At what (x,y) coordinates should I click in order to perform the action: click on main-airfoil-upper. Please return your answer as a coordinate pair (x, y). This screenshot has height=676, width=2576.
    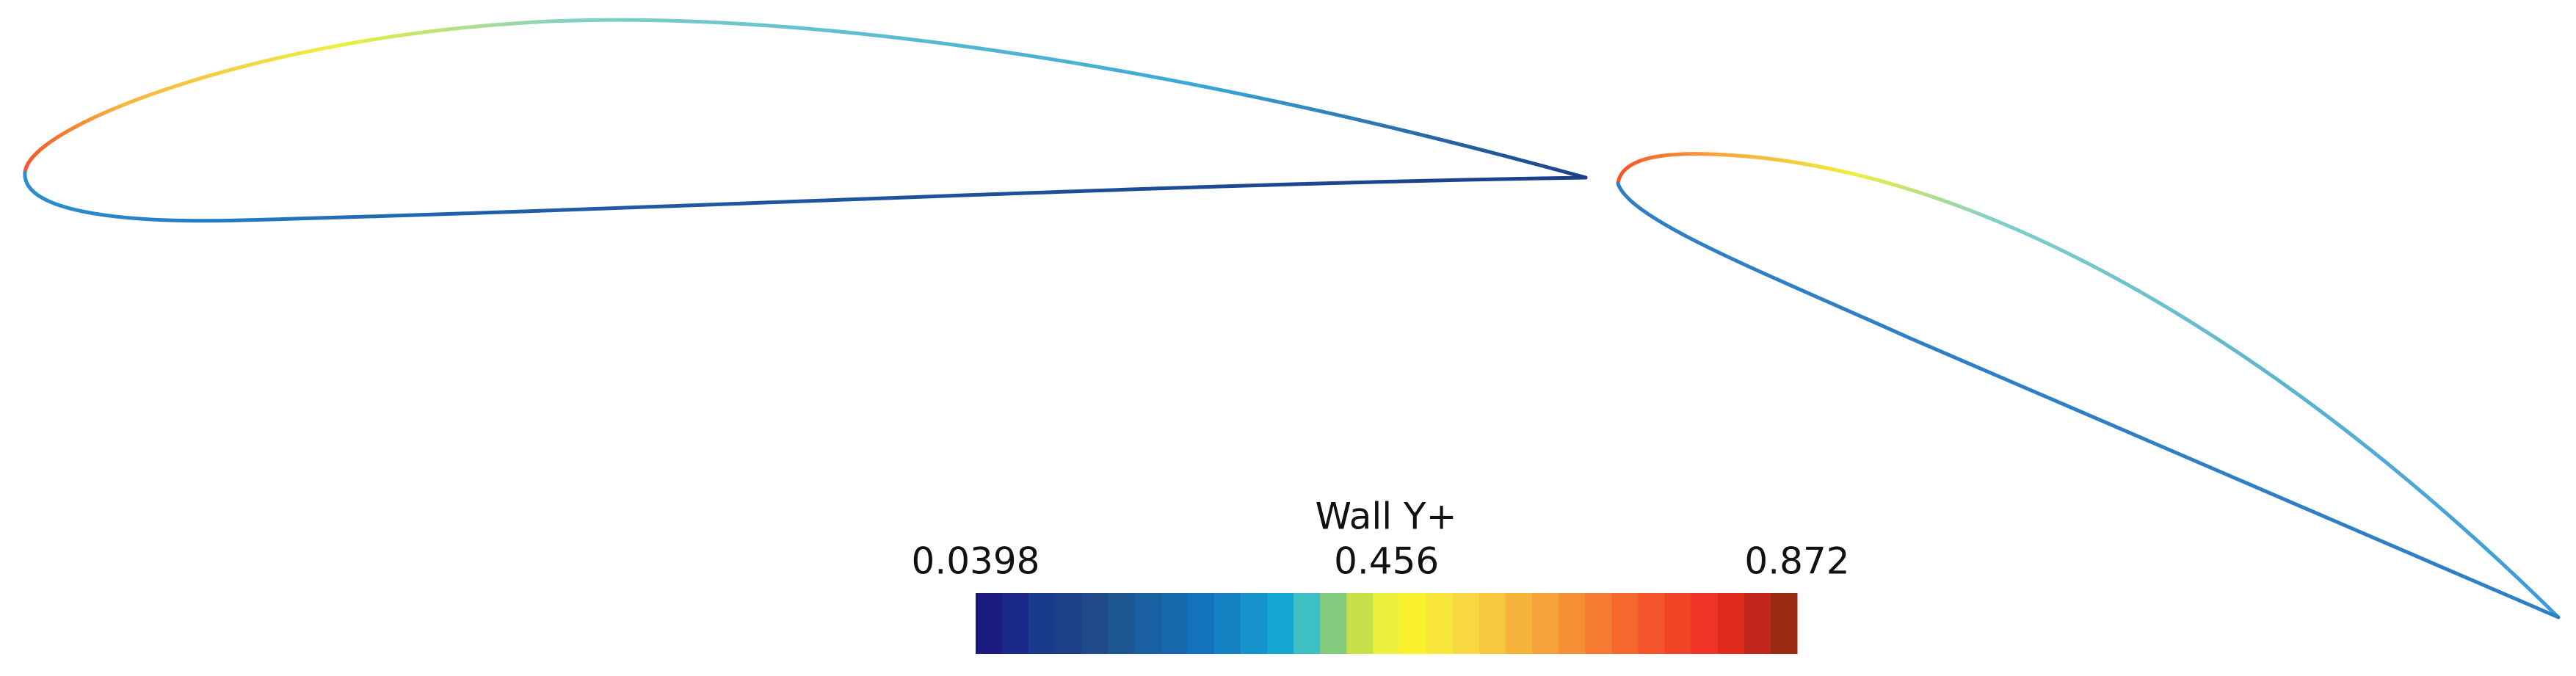
    Looking at the image, I should click on (806, 99).